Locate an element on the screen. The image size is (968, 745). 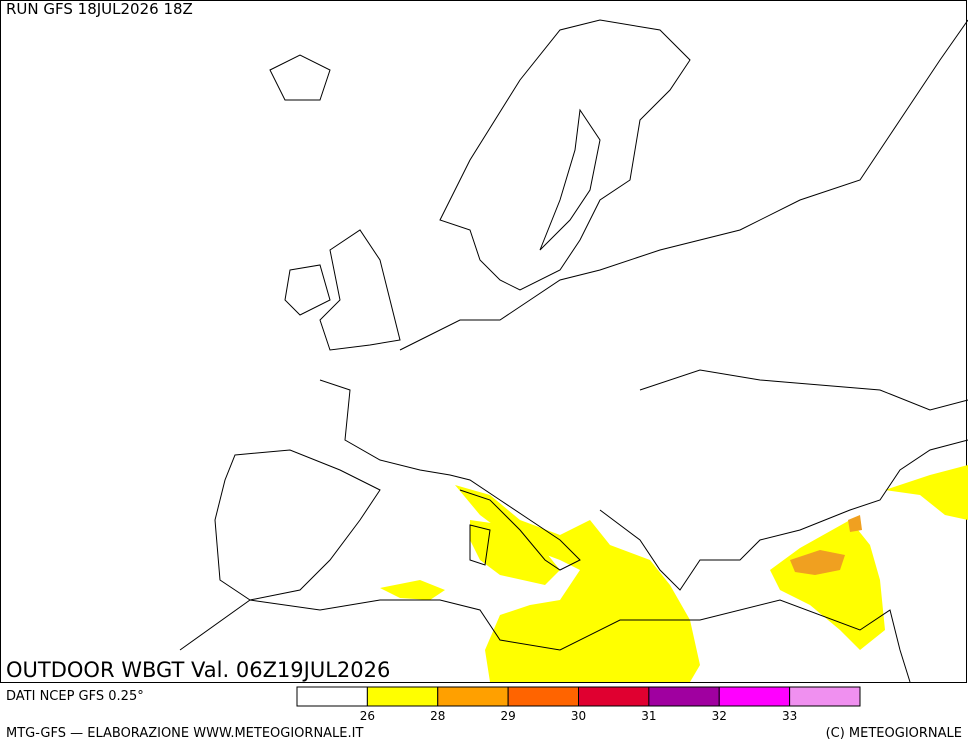
source-label: DATI NCEP GFS 0.25° is located at coordinates (75, 696).